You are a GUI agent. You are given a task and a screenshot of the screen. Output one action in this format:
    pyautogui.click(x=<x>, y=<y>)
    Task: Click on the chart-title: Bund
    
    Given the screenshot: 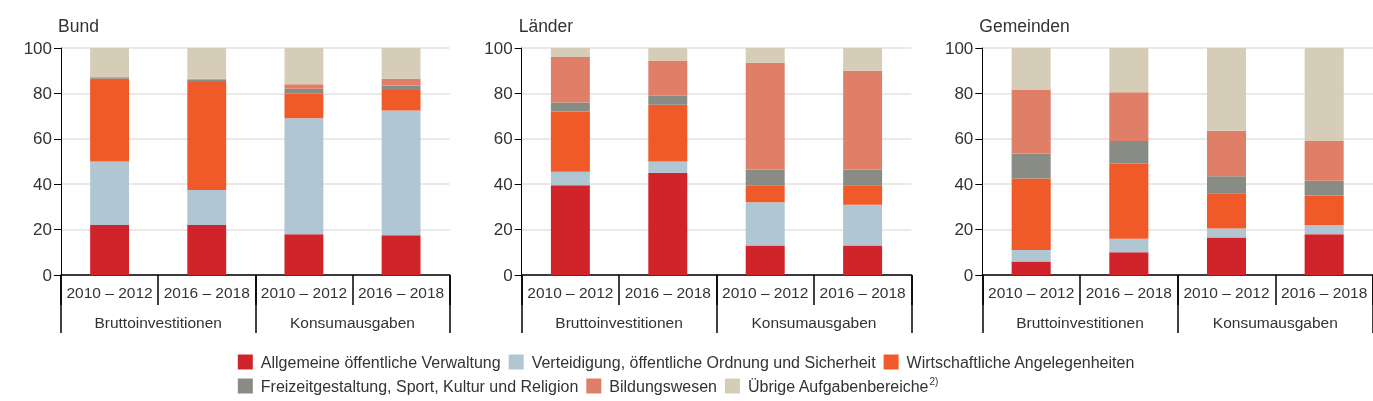 What is the action you would take?
    pyautogui.click(x=78, y=26)
    